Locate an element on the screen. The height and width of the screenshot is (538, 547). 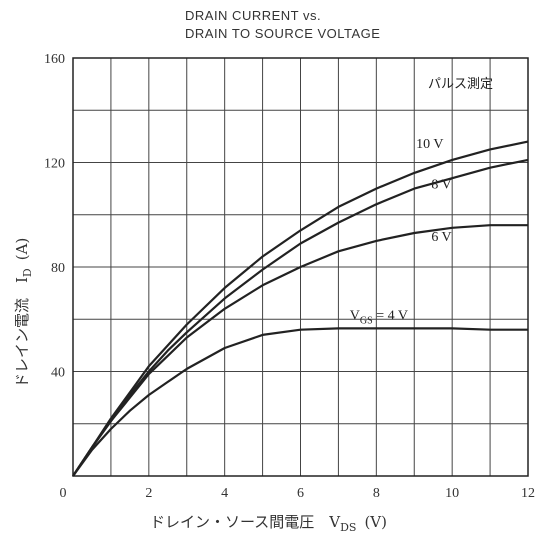
y-tick-label: 120 is located at coordinates (54, 164).